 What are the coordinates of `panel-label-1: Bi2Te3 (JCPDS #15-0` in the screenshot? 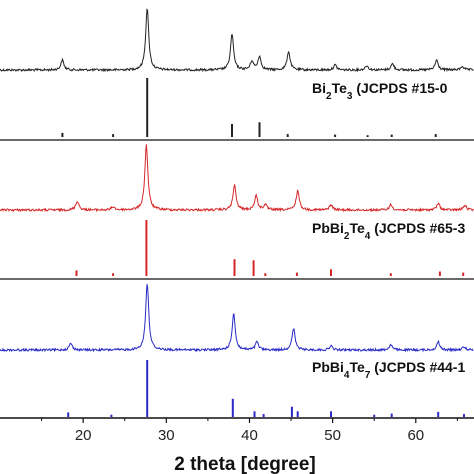 It's located at (380, 91).